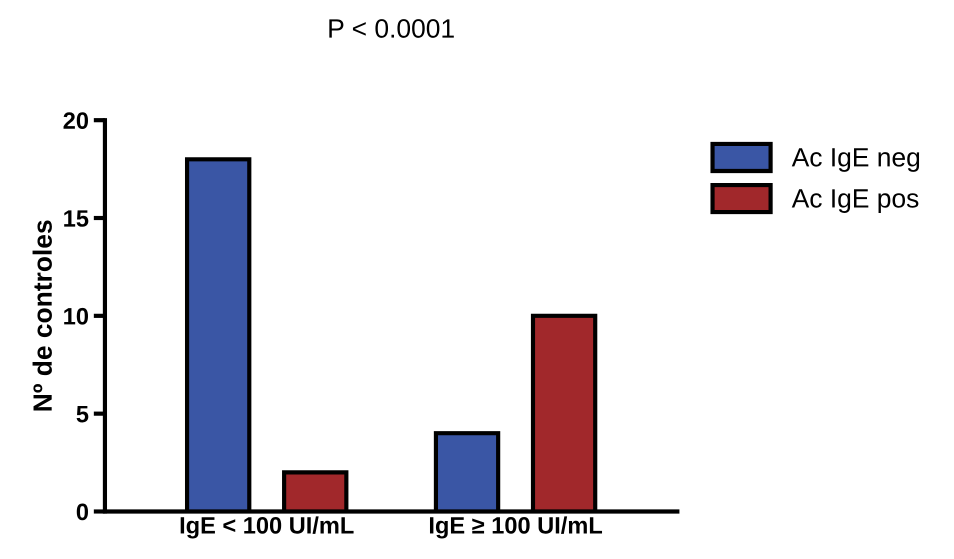  Describe the element at coordinates (42, 315) in the screenshot. I see `y-axis-title: Nº de controles` at that location.